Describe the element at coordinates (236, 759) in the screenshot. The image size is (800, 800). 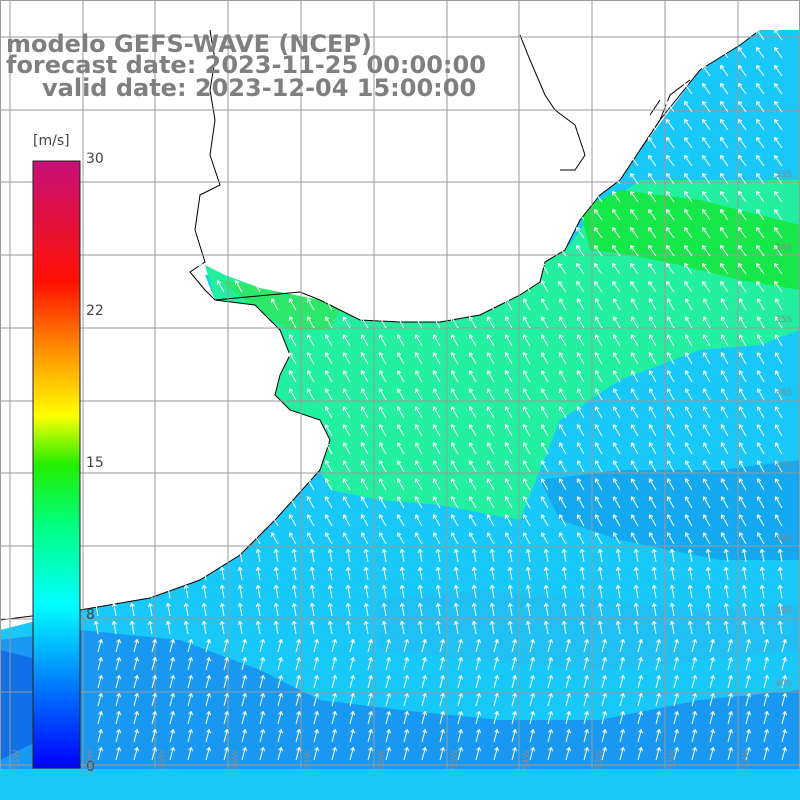
I see `lon-label-58w: 58W` at that location.